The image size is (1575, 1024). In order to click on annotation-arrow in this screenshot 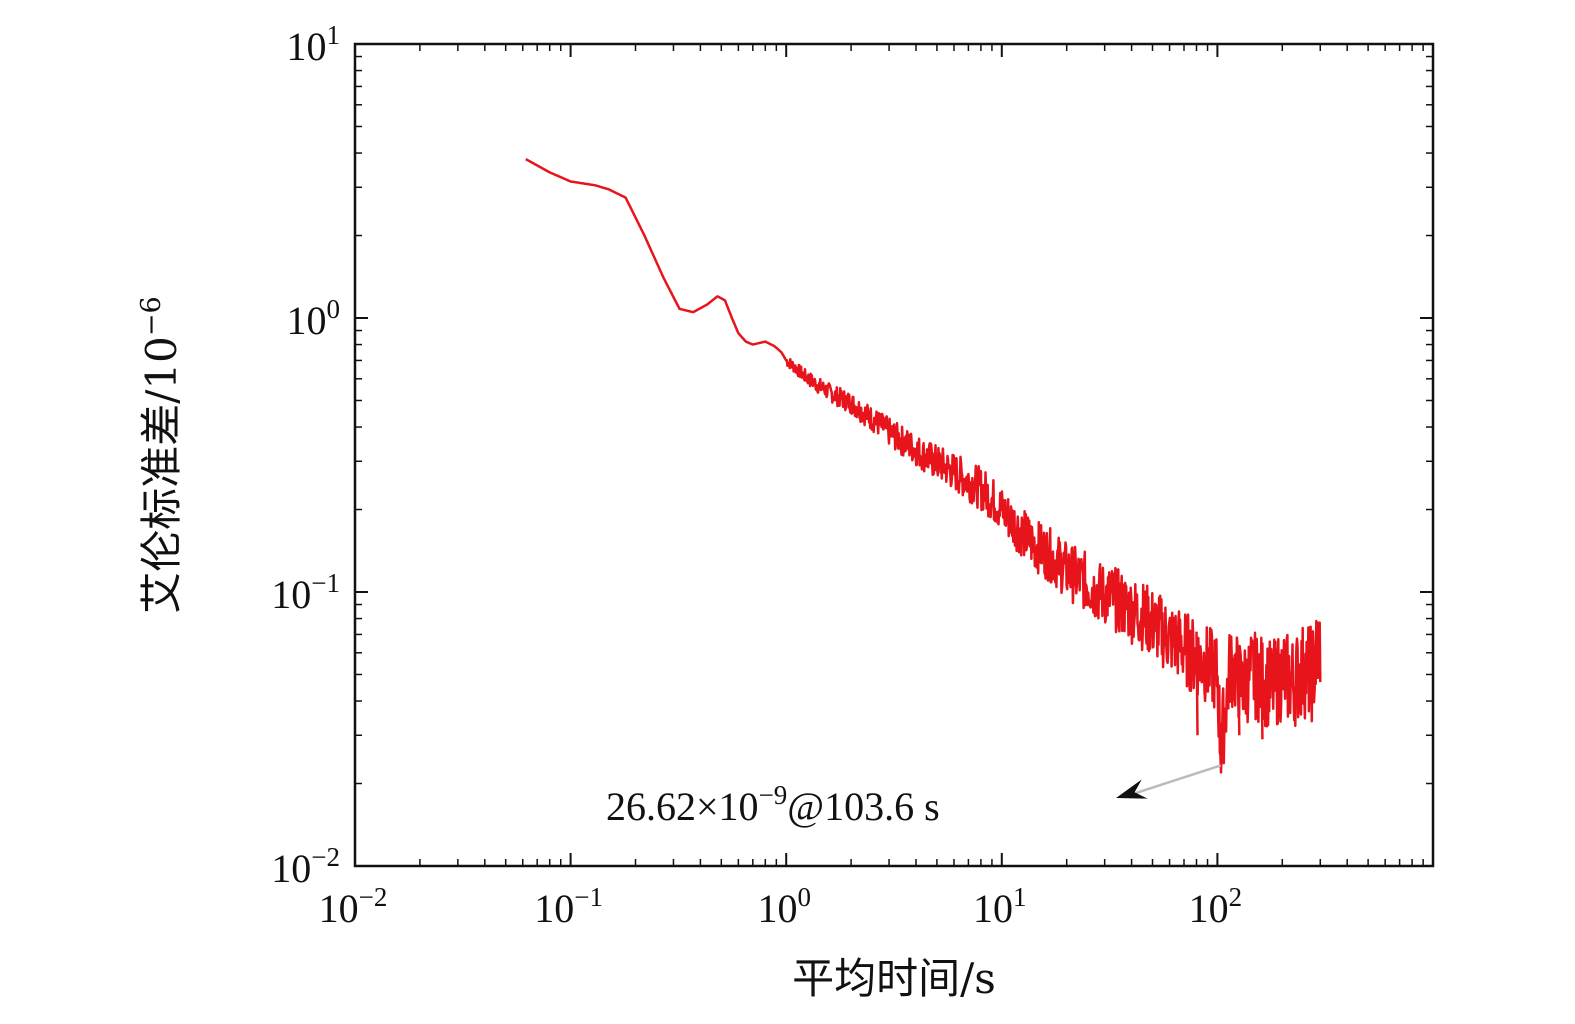, I will do `click(1178, 779)`.